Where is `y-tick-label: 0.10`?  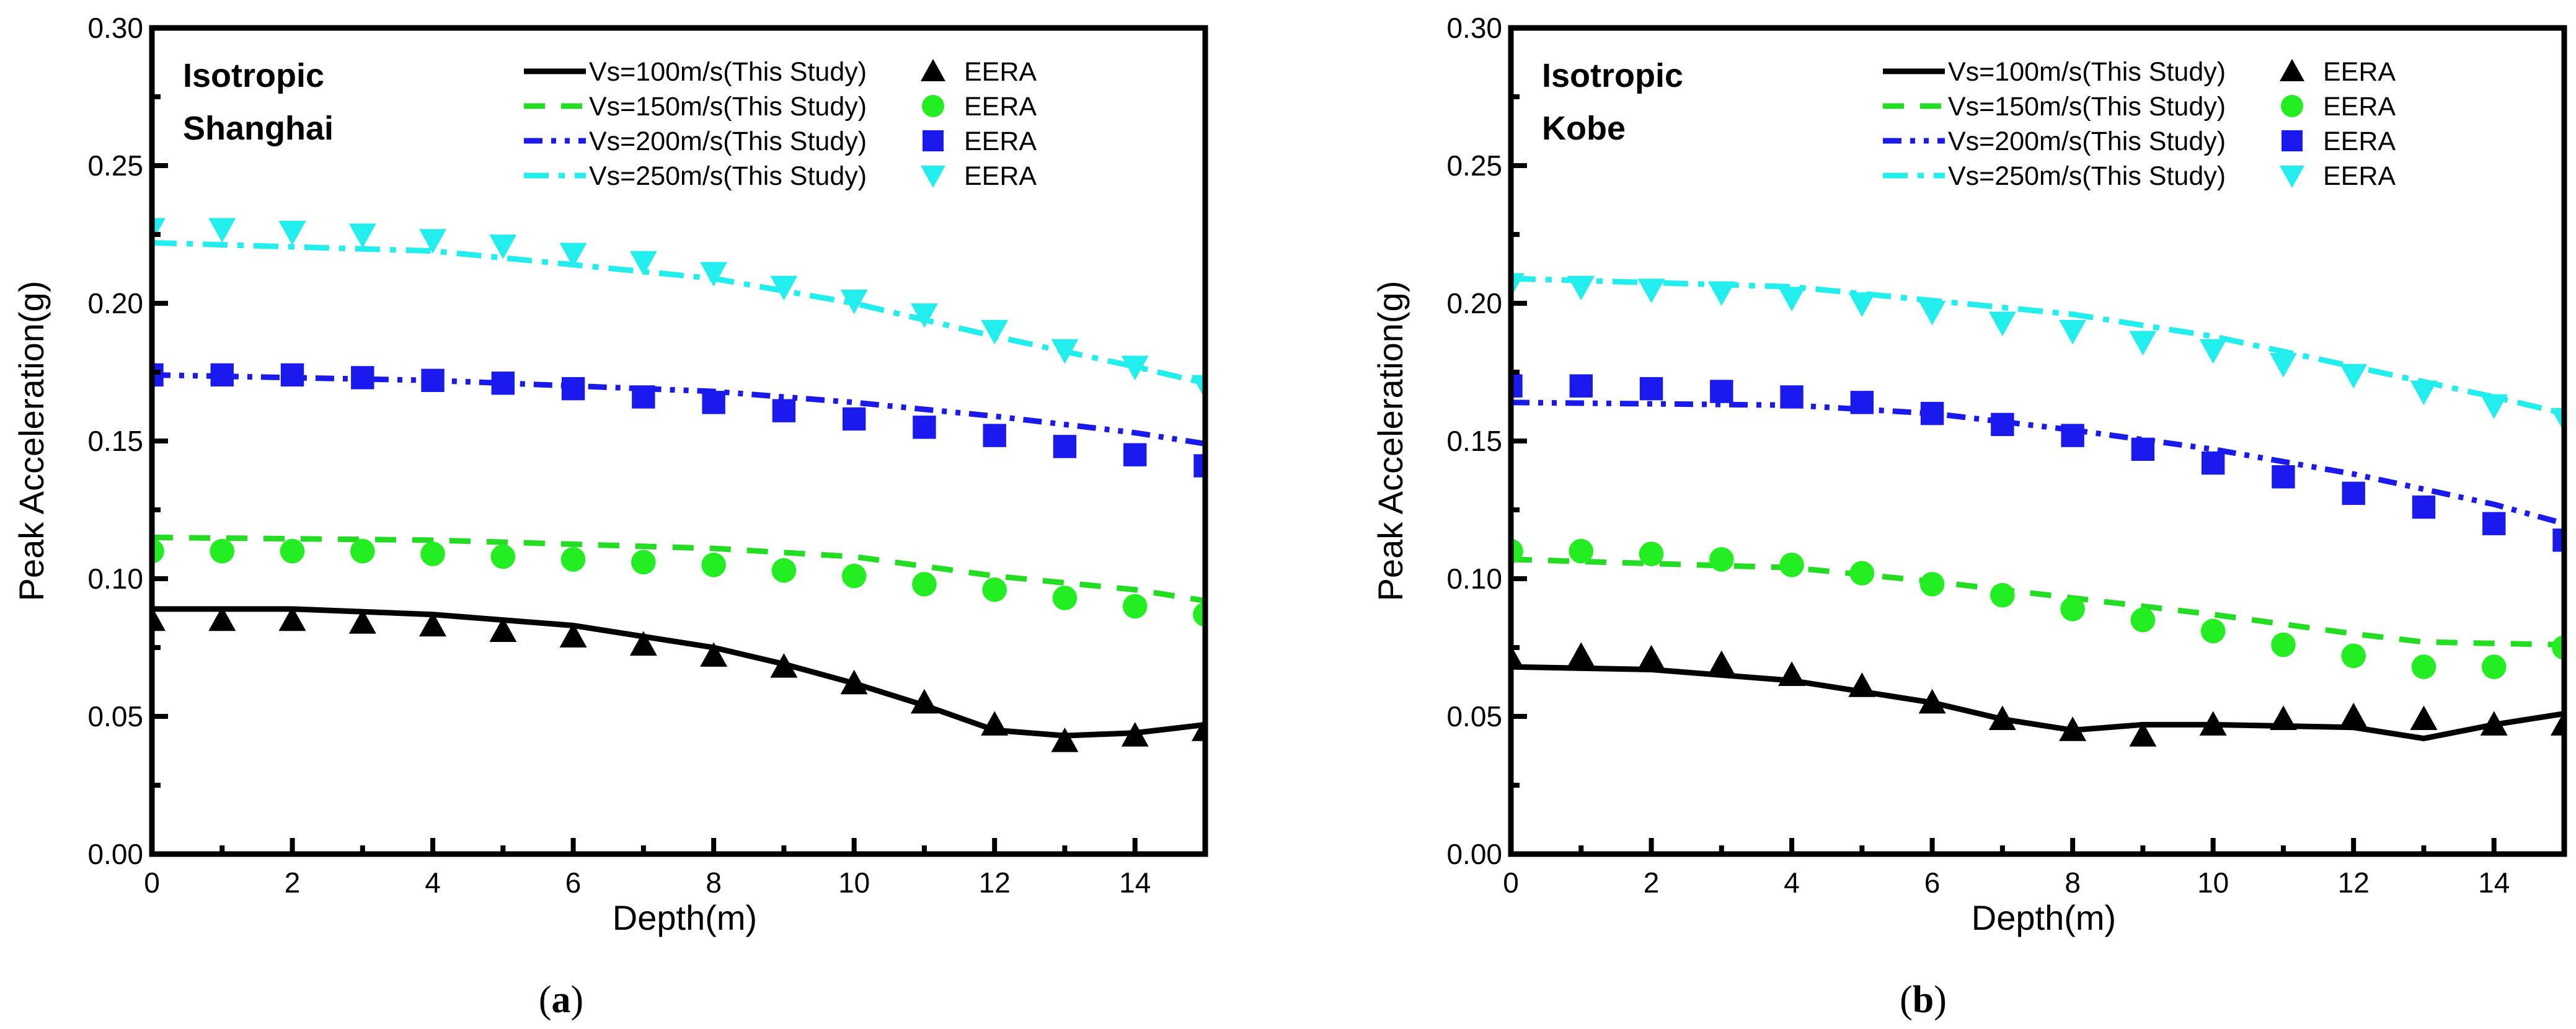 y-tick-label: 0.10 is located at coordinates (1474, 579).